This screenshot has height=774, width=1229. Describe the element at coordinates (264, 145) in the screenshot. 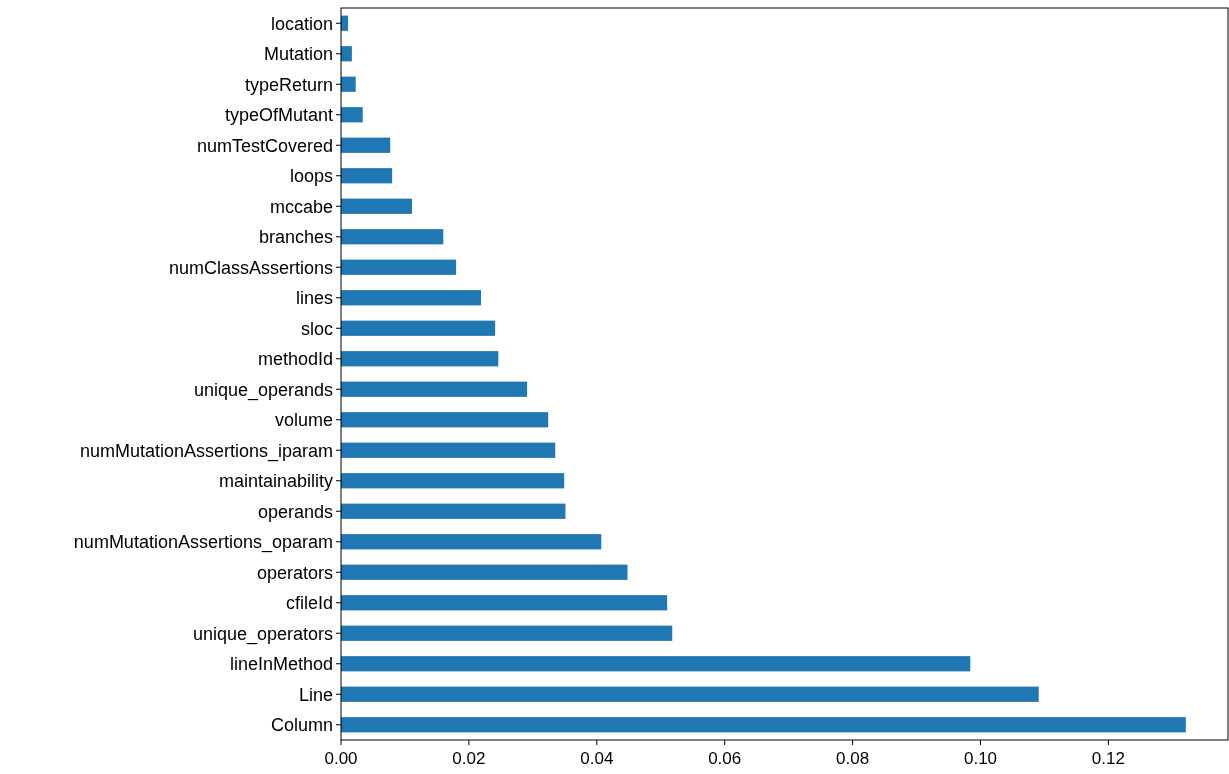

I see `y-tick-label: numTestCovered` at that location.